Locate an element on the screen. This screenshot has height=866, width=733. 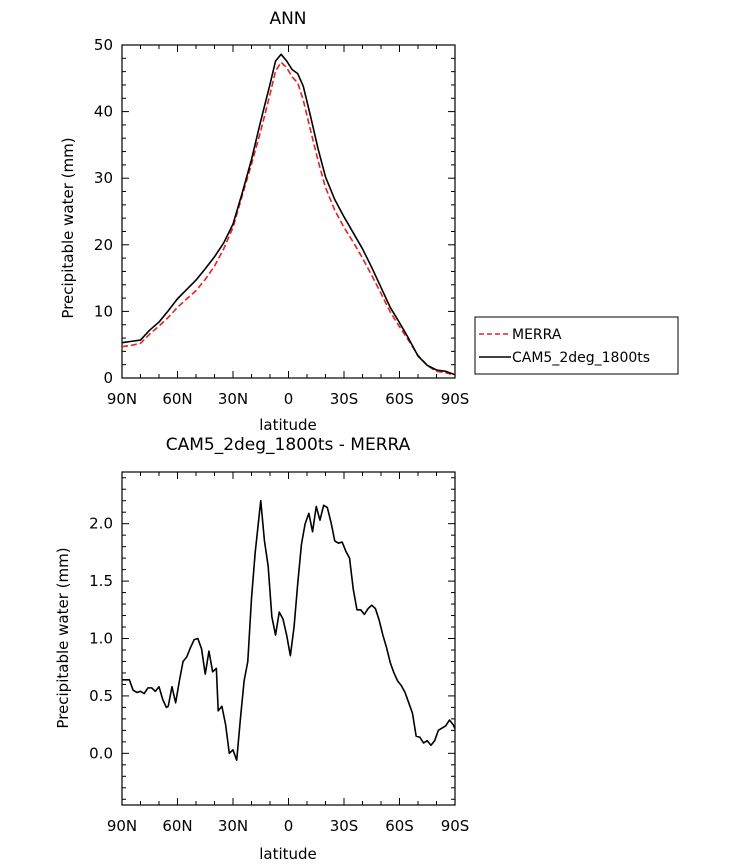
y-tick-label: 0 is located at coordinates (108, 378).